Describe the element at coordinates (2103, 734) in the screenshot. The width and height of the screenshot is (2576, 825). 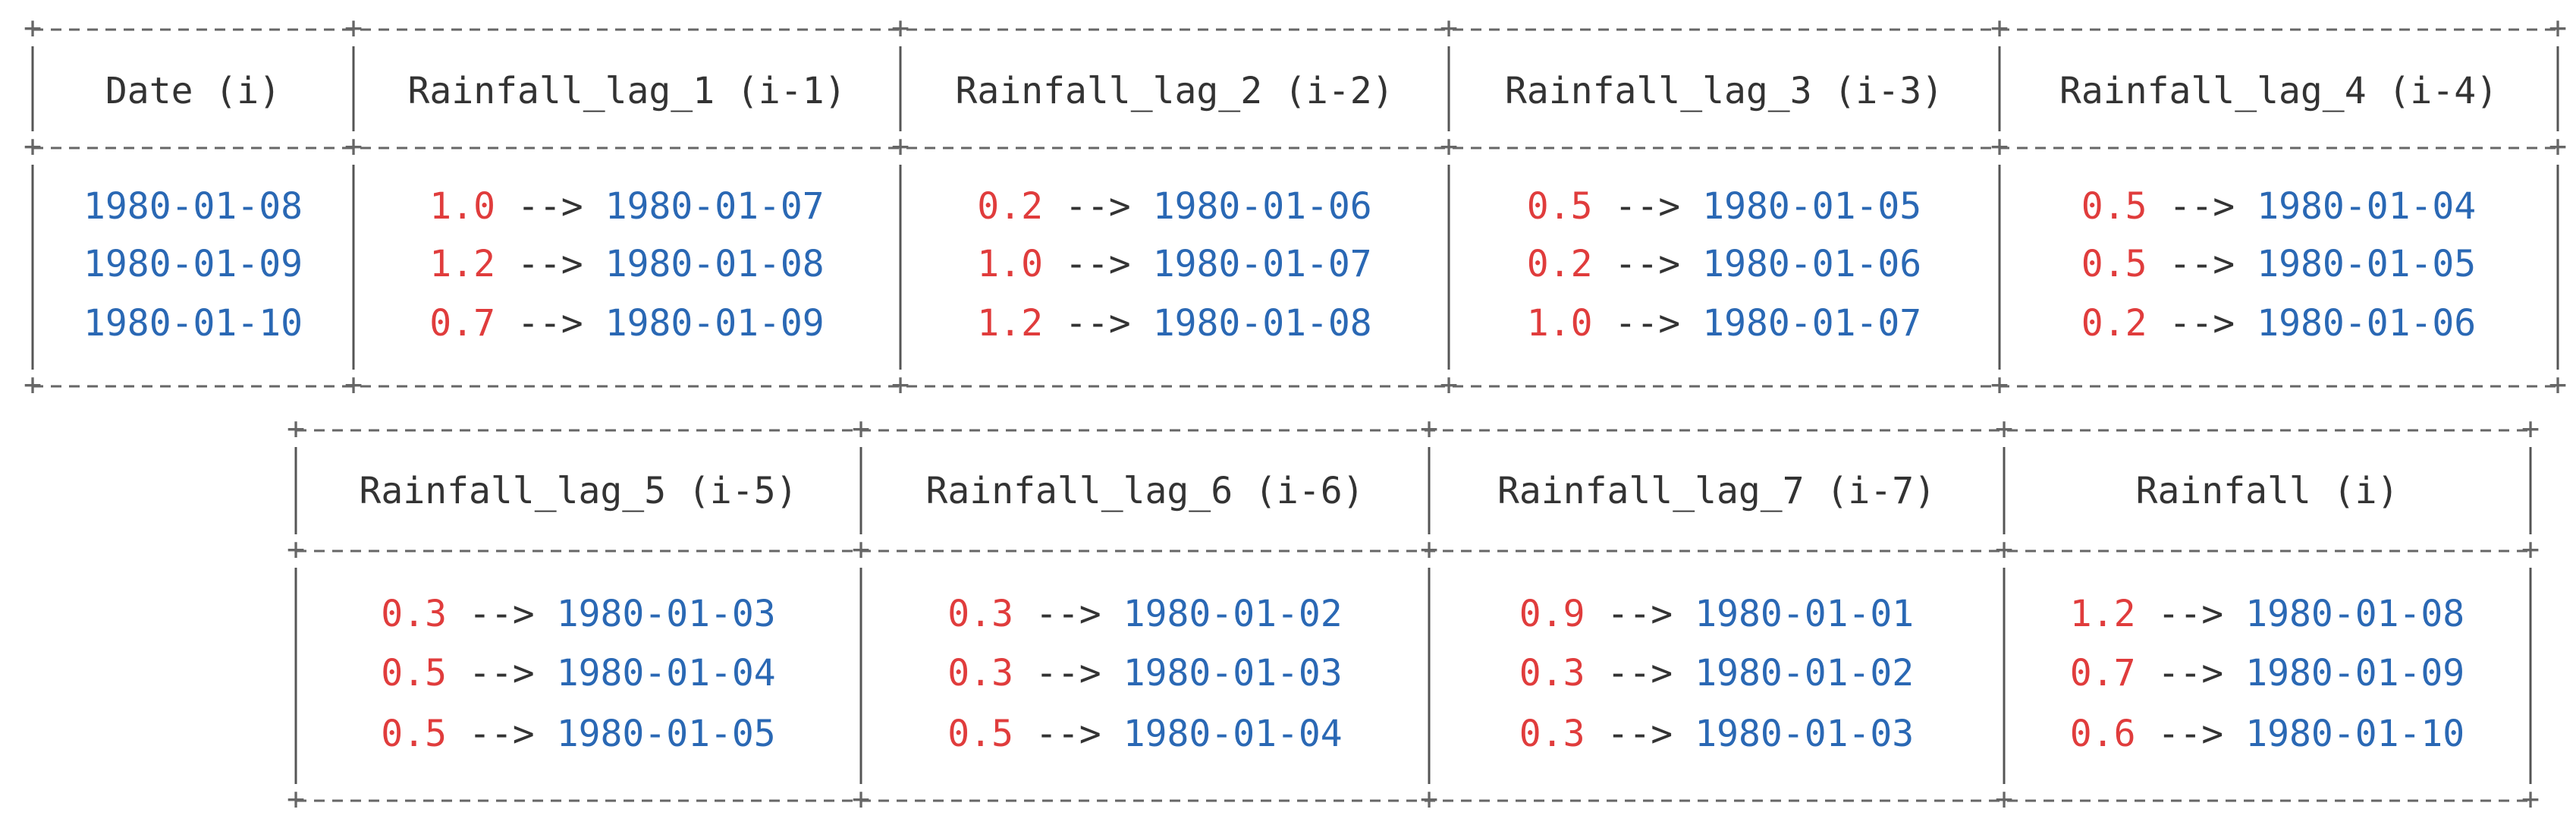
I see `rainfall-value: 0.6` at that location.